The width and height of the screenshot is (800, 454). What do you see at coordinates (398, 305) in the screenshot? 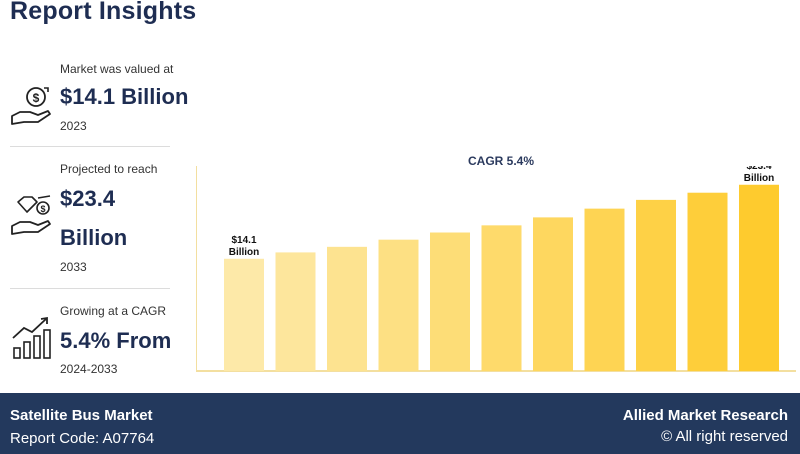
I see `bar-2026` at bounding box center [398, 305].